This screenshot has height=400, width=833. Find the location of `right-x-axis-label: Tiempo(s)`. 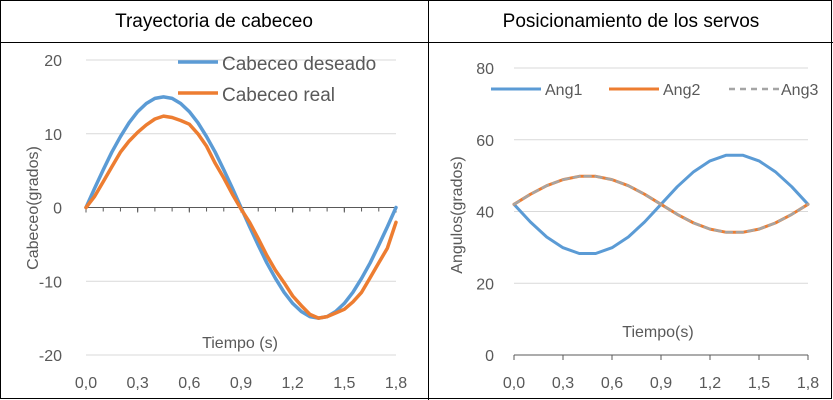

right-x-axis-label: Tiempo(s) is located at coordinates (657, 332).